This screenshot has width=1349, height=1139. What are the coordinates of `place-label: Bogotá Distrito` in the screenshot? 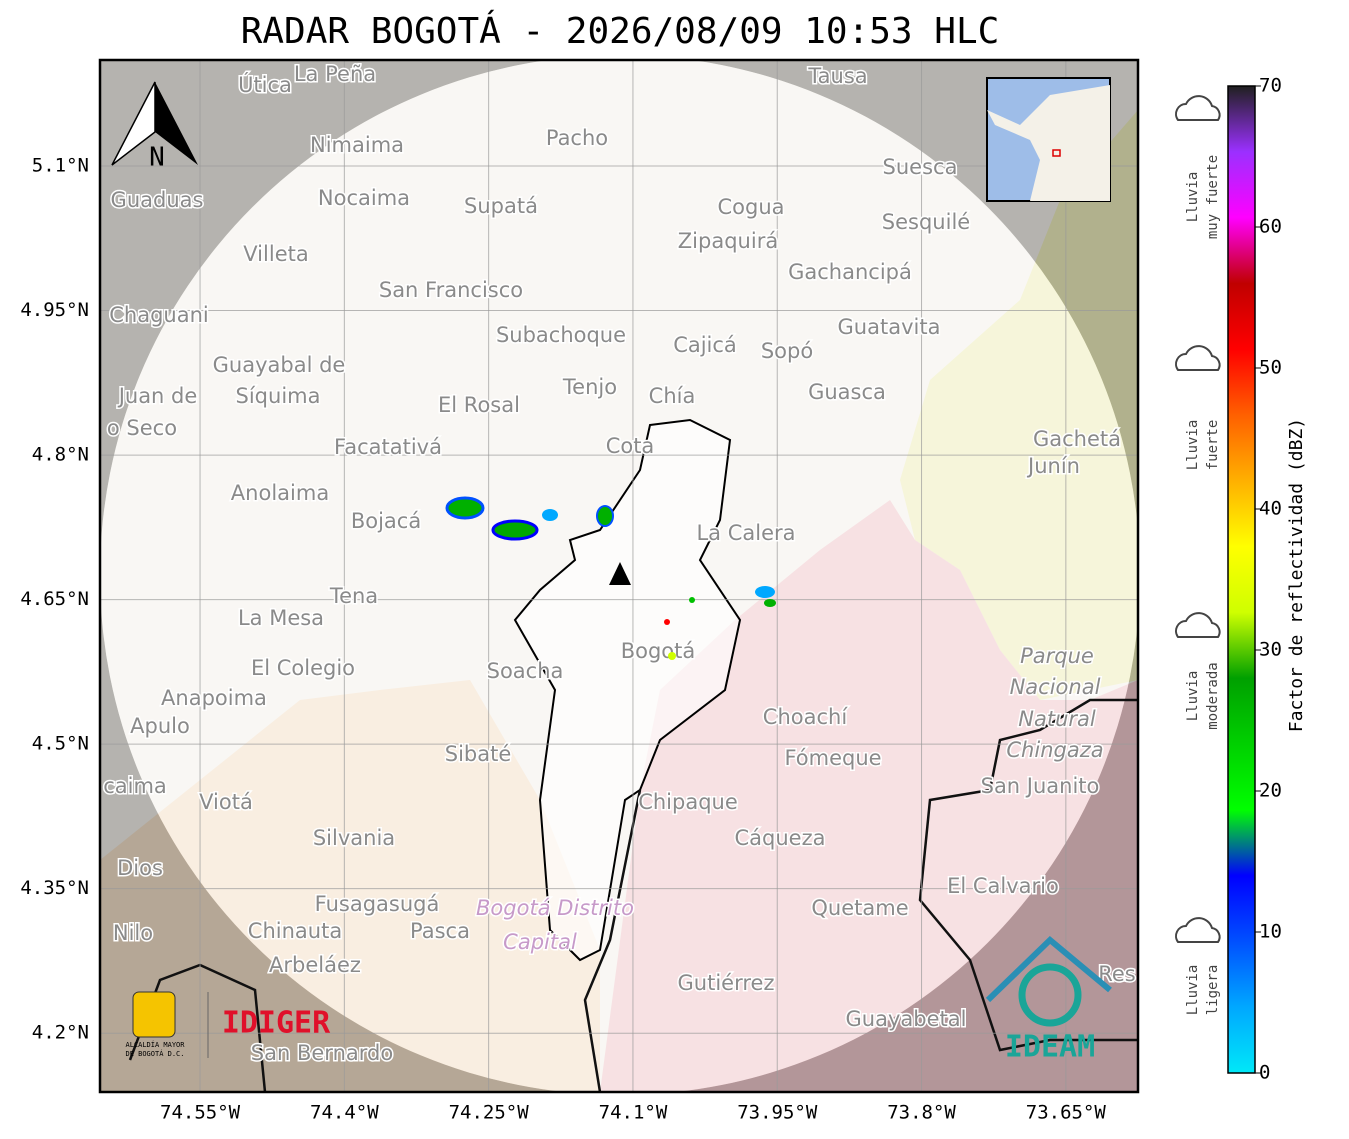 It's located at (555, 908).